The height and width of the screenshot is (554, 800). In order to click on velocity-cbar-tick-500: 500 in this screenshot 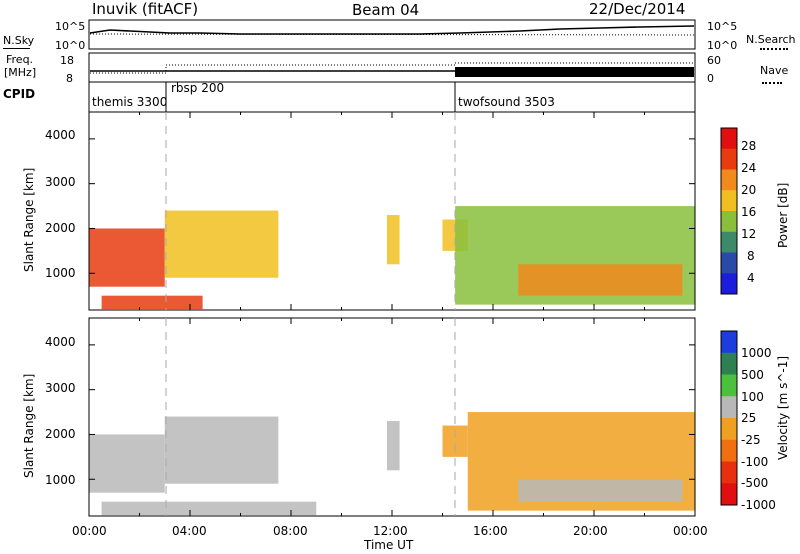, I will do `click(752, 375)`.